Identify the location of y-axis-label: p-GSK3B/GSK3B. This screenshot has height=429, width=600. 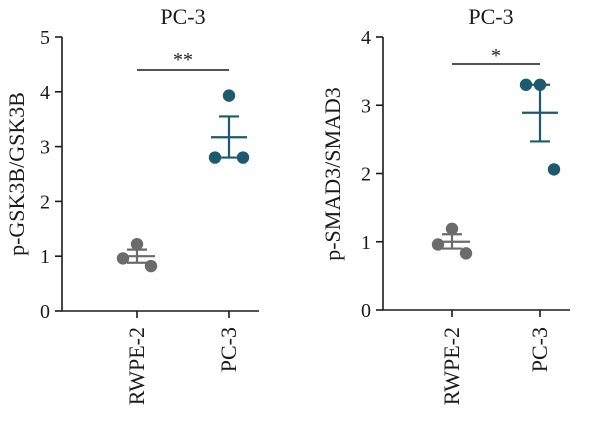
(16, 174).